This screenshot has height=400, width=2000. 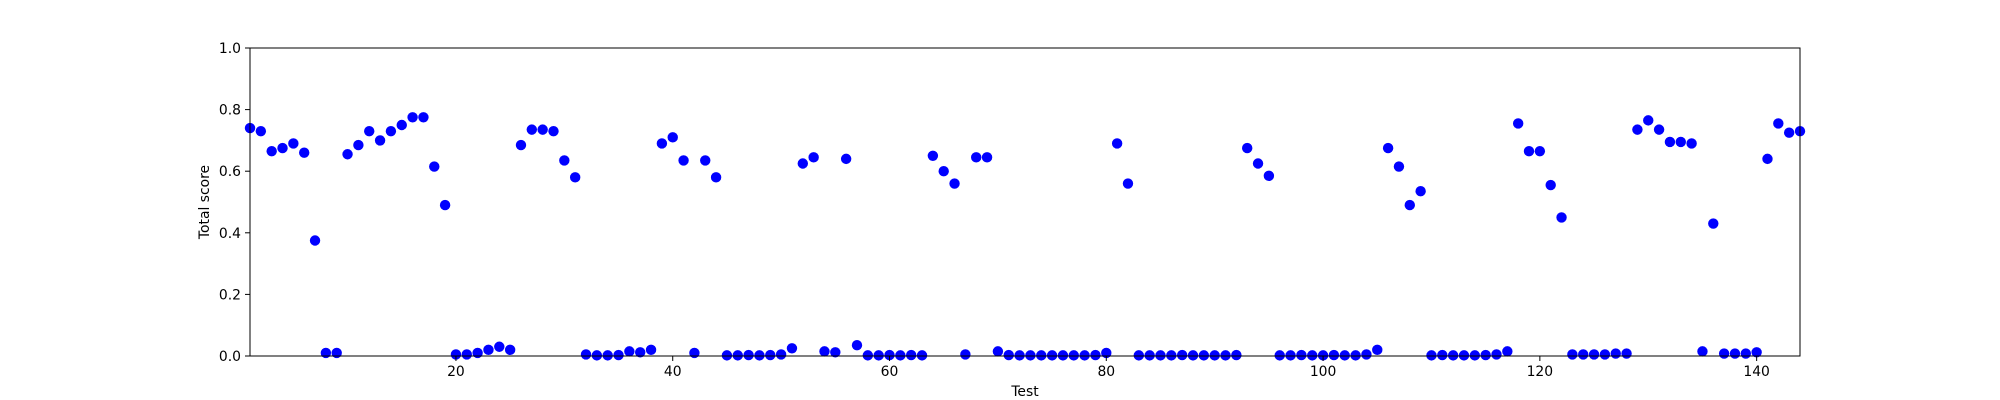 What do you see at coordinates (230, 357) in the screenshot?
I see `y-tick-label: 0.0` at bounding box center [230, 357].